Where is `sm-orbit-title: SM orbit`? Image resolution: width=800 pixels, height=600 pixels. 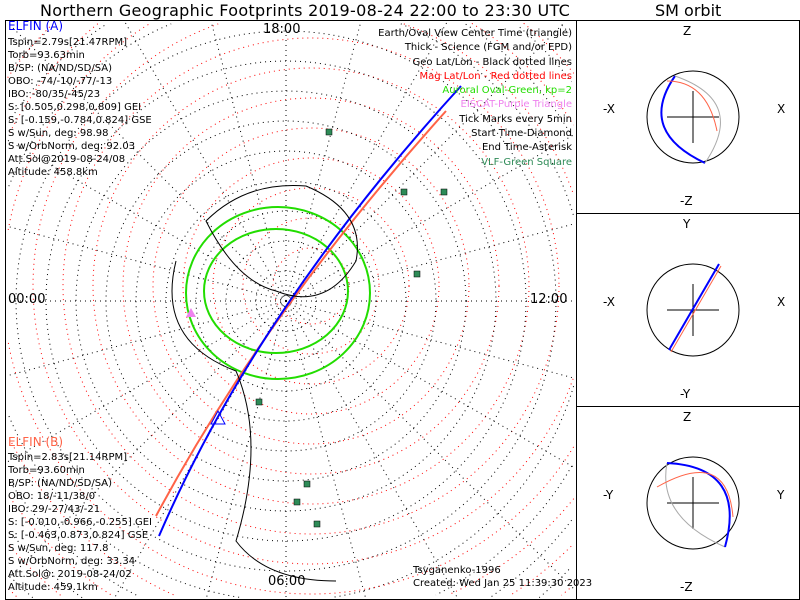 sm-orbit-title: SM orbit is located at coordinates (688, 10).